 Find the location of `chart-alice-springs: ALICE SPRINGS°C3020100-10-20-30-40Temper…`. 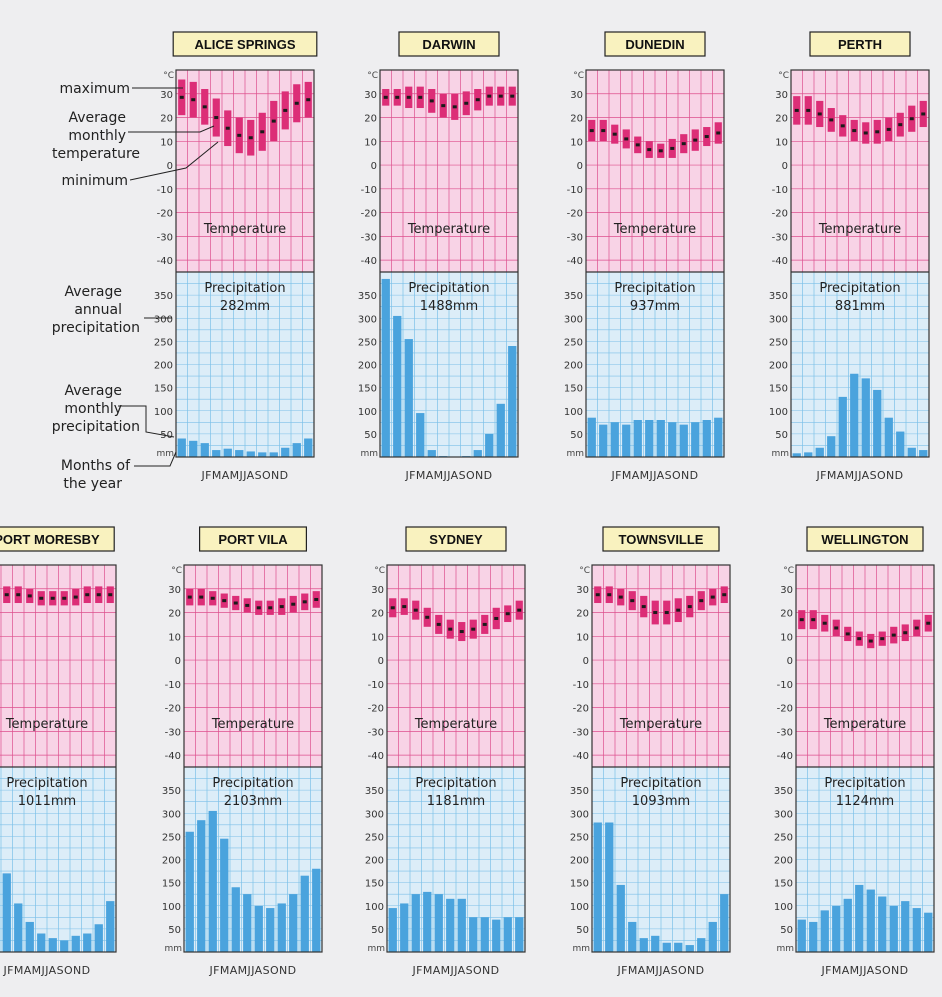

chart-alice-springs: ALICE SPRINGS°C3020100-10-20-30-40Temper… is located at coordinates (236, 256).